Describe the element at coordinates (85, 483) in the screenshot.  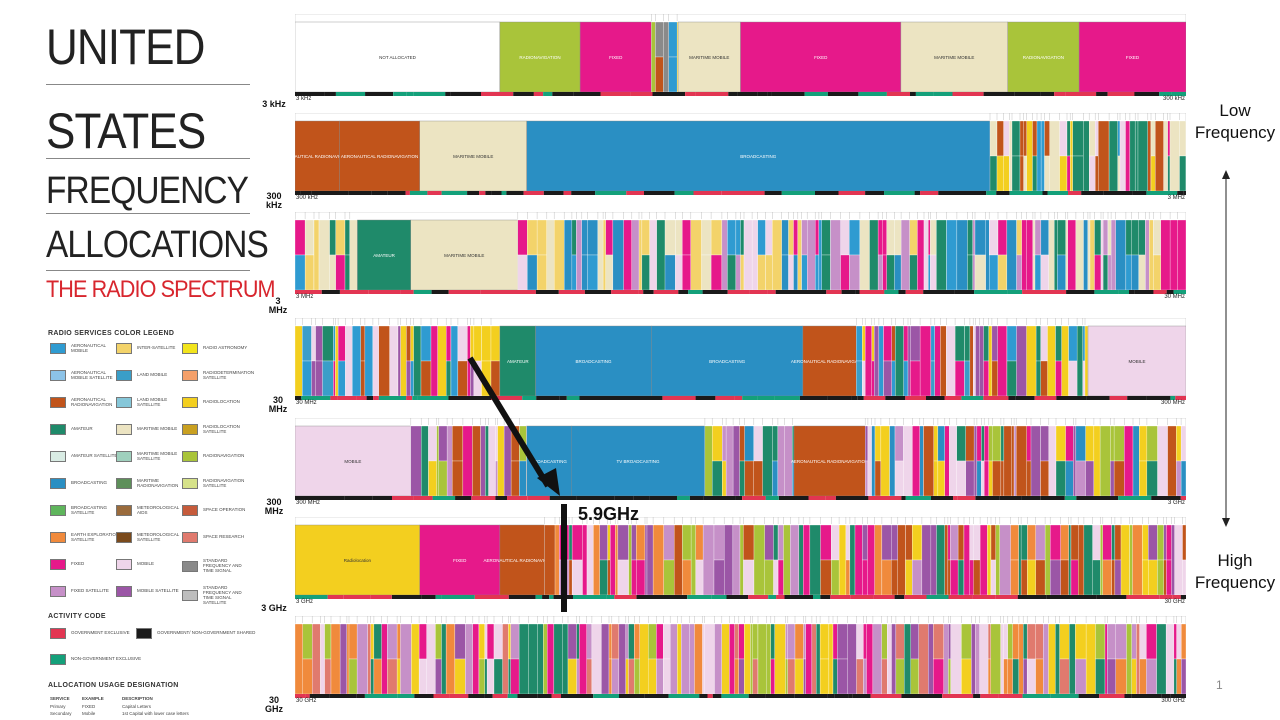
I see `legend-item: BROADCASTING` at that location.